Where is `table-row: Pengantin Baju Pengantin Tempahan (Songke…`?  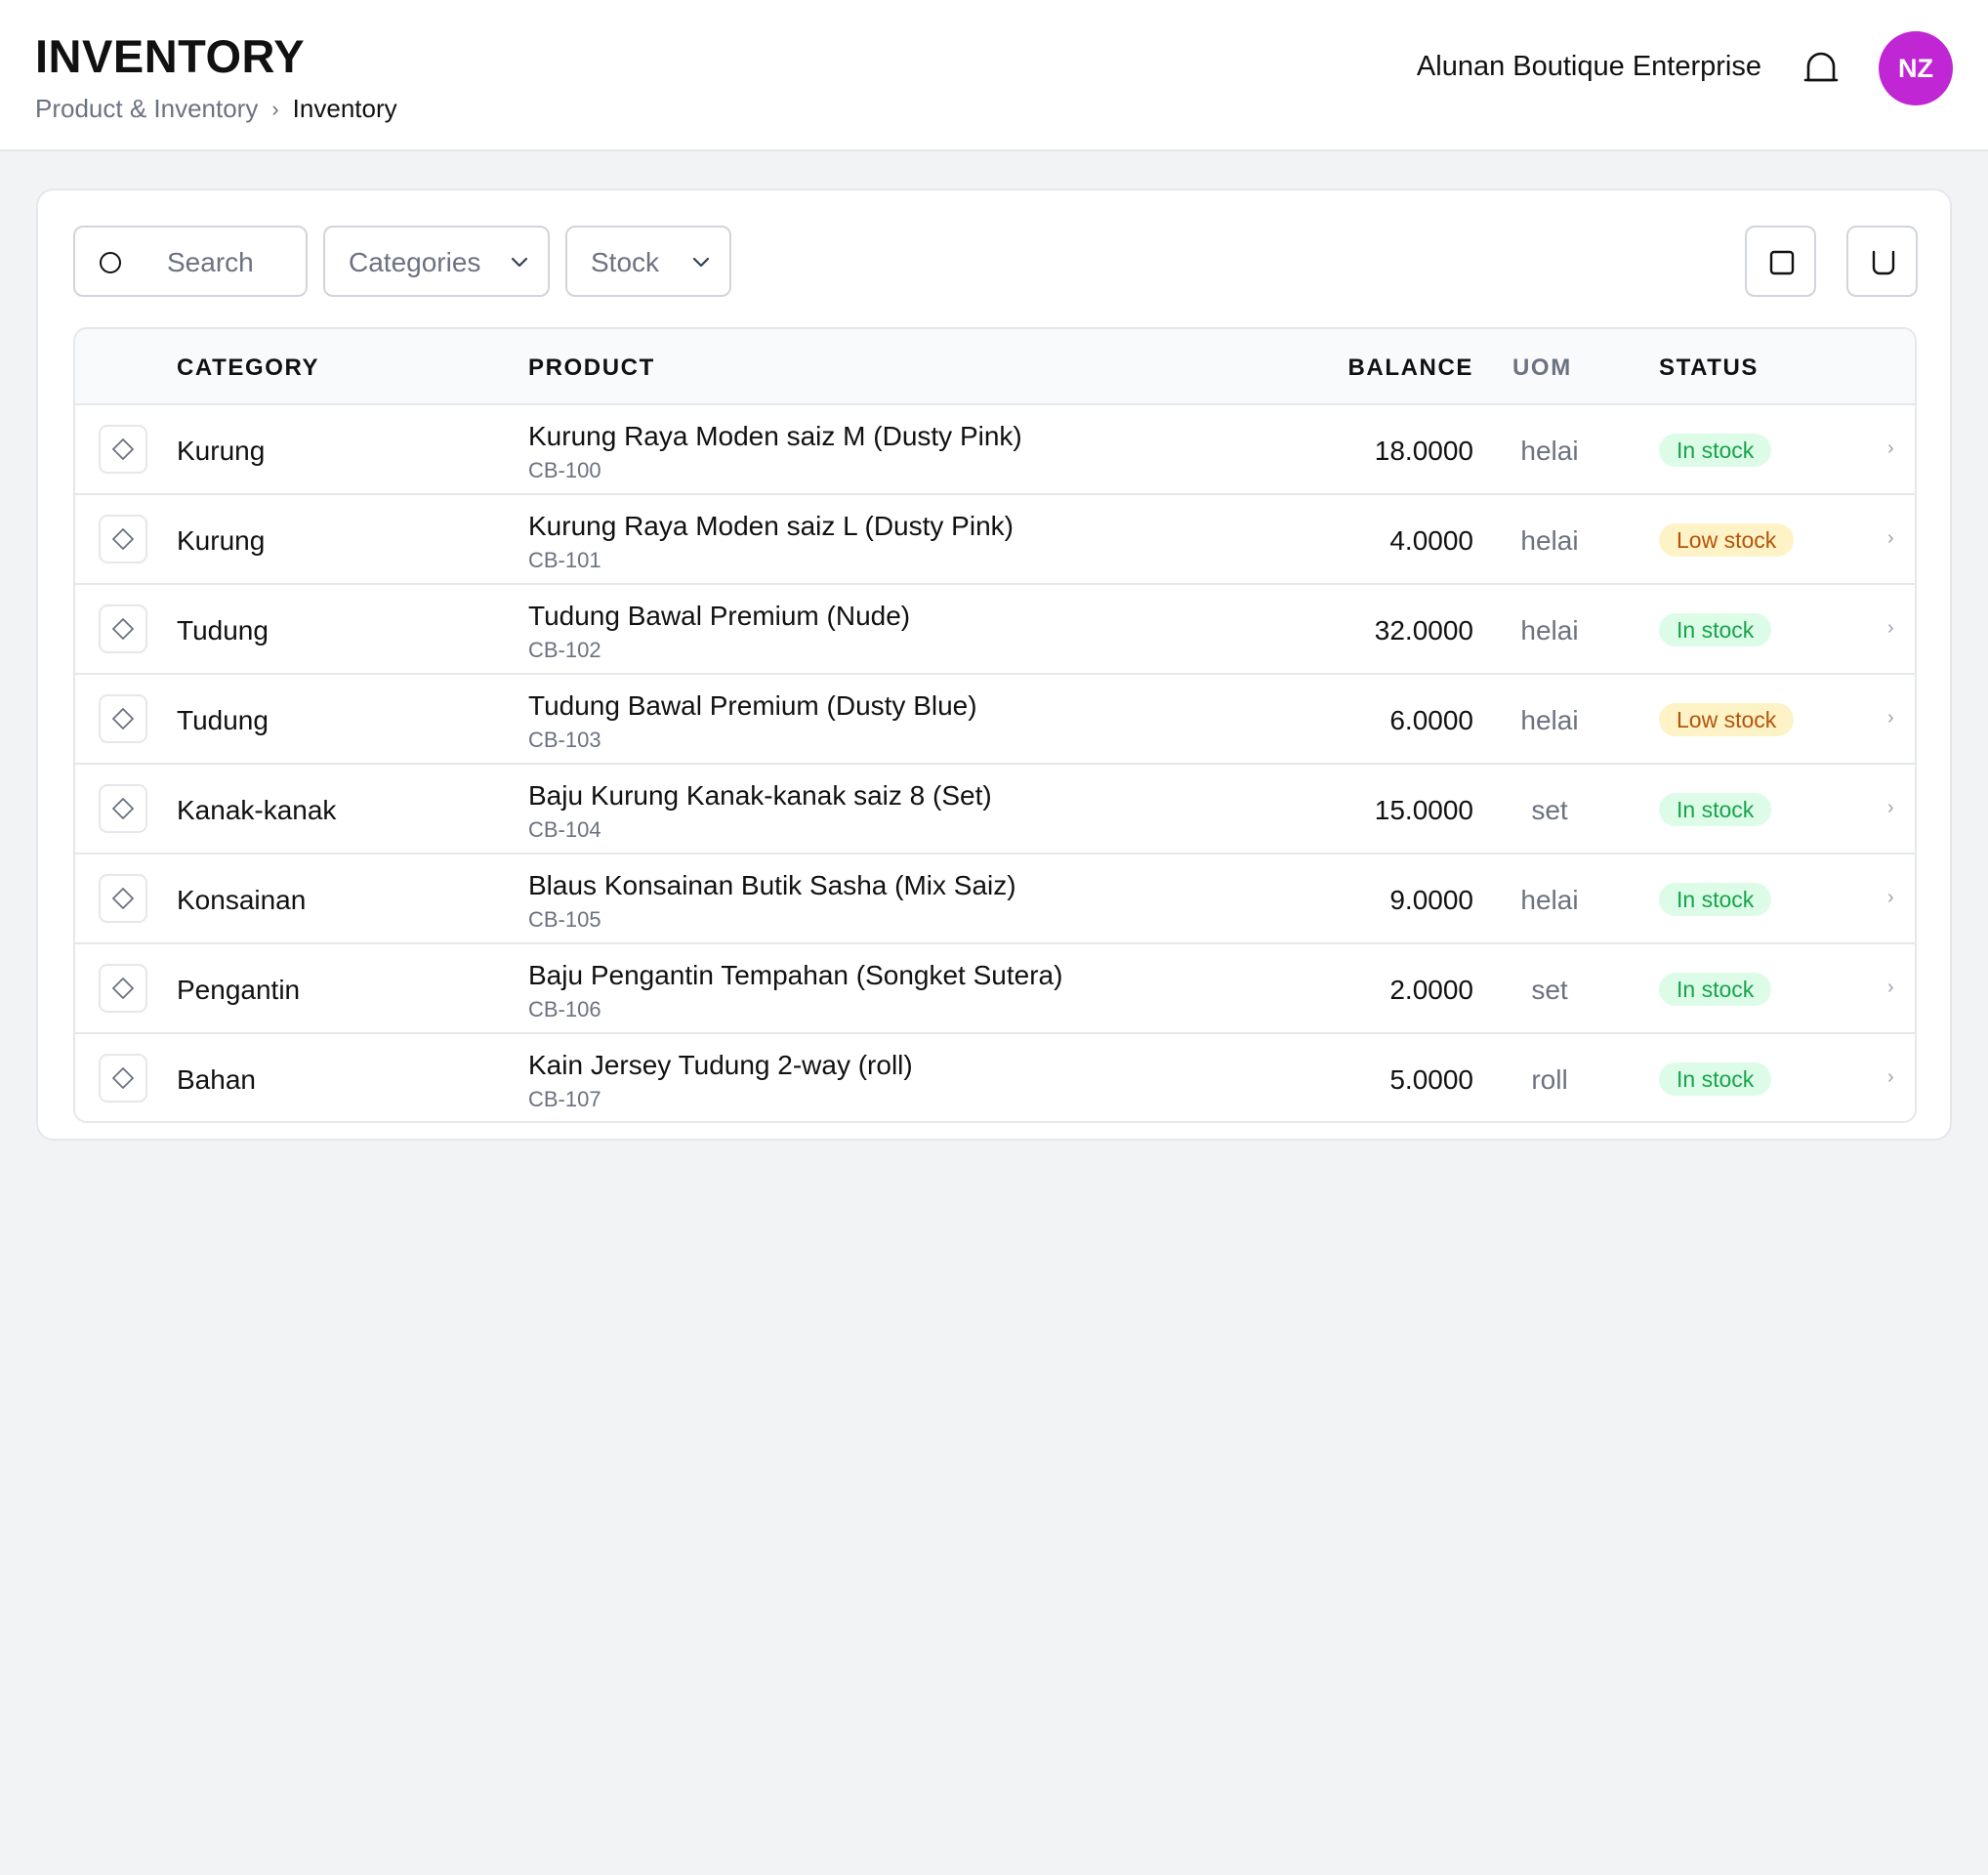 table-row: Pengantin Baju Pengantin Tempahan (Songke… is located at coordinates (995, 989).